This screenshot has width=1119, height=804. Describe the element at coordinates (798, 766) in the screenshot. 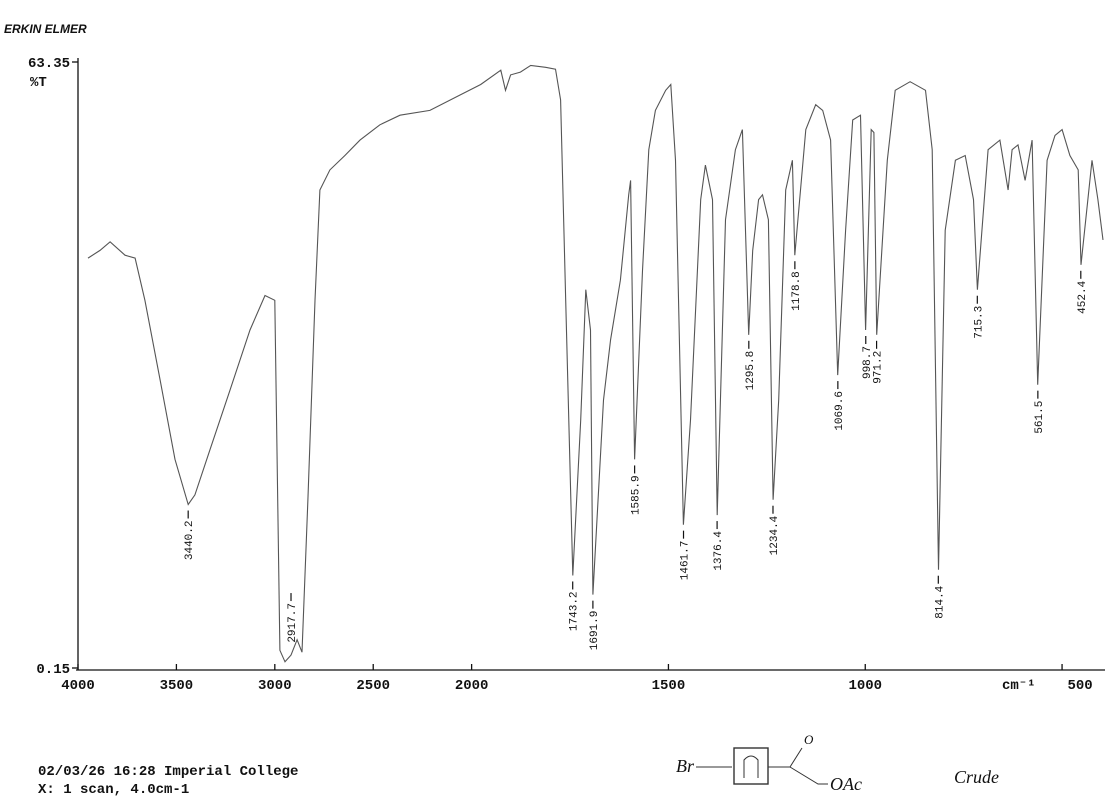

I see `bond` at that location.